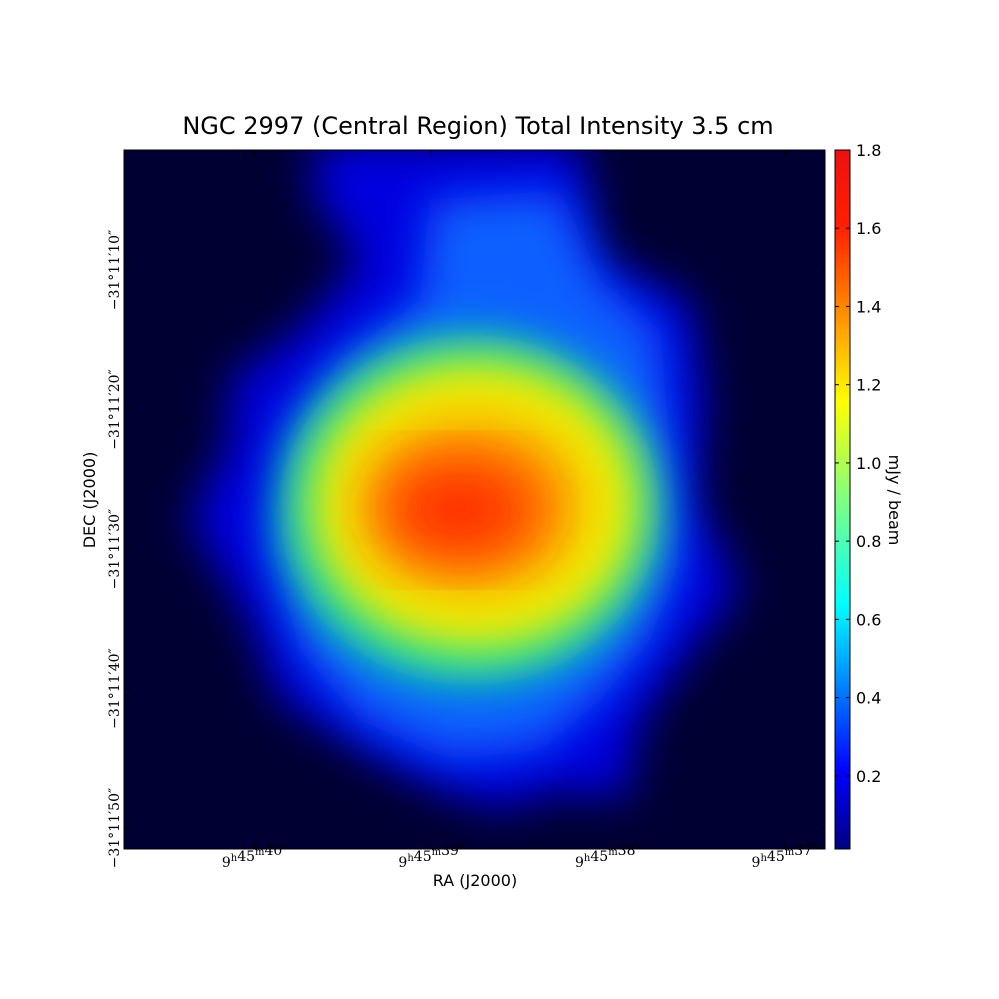  I want to click on colorbar-tick-label: 1.4, so click(868, 306).